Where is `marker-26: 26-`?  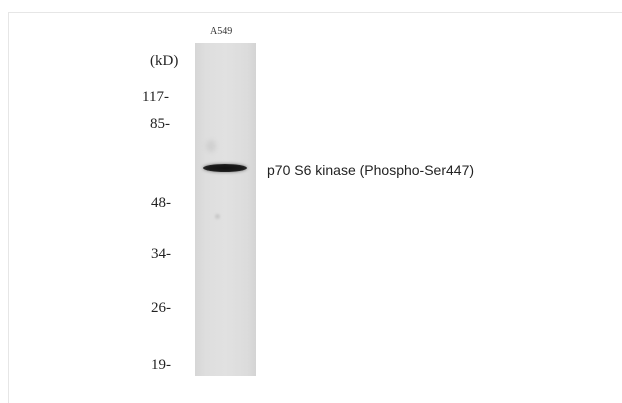 marker-26: 26- is located at coordinates (161, 308).